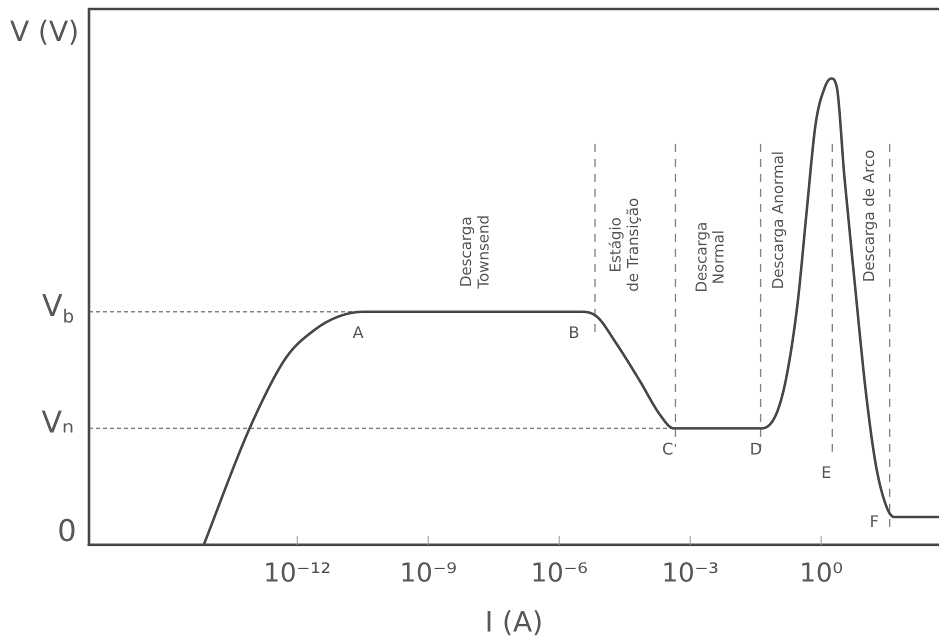  Describe the element at coordinates (574, 332) in the screenshot. I see `annotation: B` at that location.